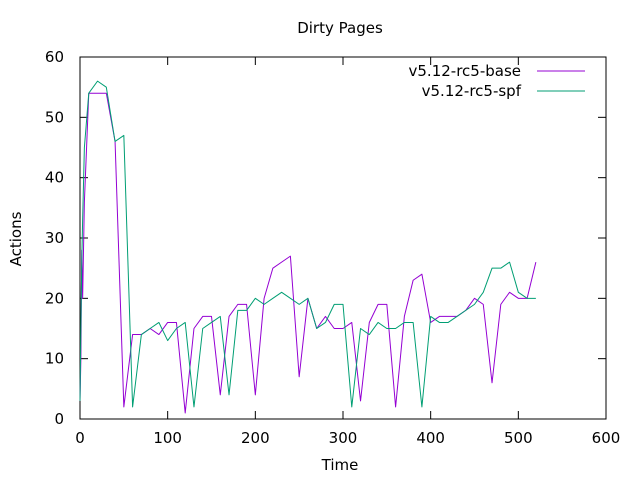 The image size is (640, 484). What do you see at coordinates (54, 238) in the screenshot?
I see `y-tick-label: 30` at bounding box center [54, 238].